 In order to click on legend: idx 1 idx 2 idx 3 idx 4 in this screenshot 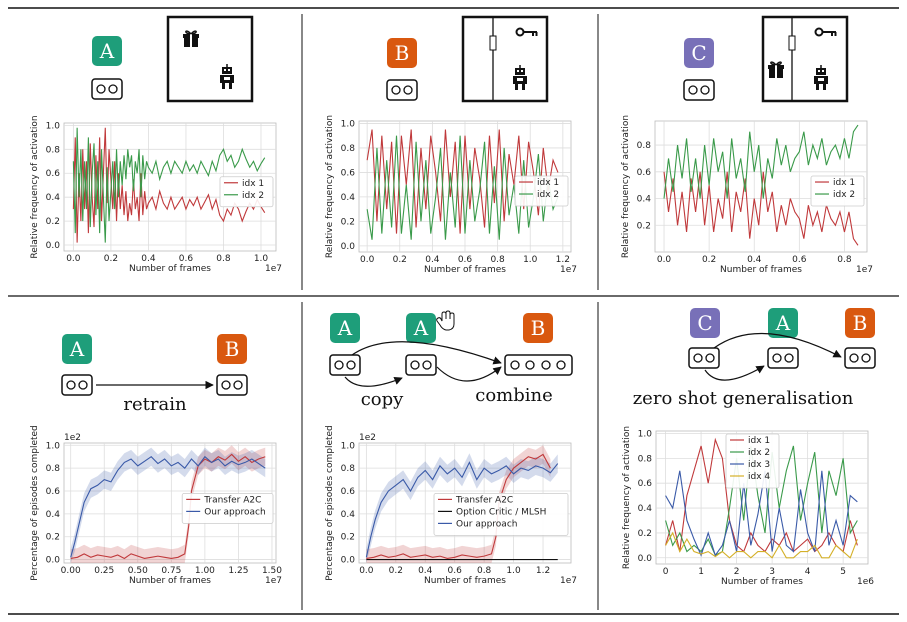, I will do `click(752, 461)`.